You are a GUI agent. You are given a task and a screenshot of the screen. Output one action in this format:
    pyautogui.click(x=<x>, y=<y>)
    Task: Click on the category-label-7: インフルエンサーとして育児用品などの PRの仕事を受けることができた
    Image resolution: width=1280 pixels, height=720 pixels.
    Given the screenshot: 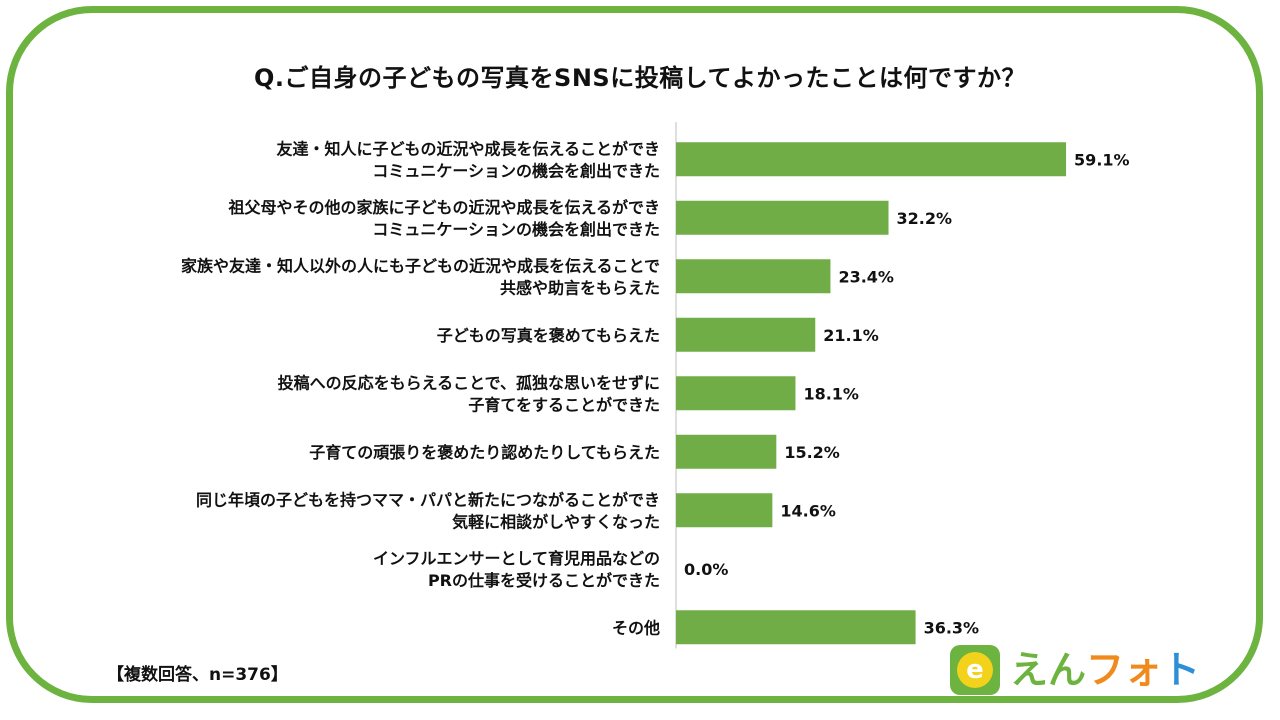 What is the action you would take?
    pyautogui.click(x=516, y=569)
    